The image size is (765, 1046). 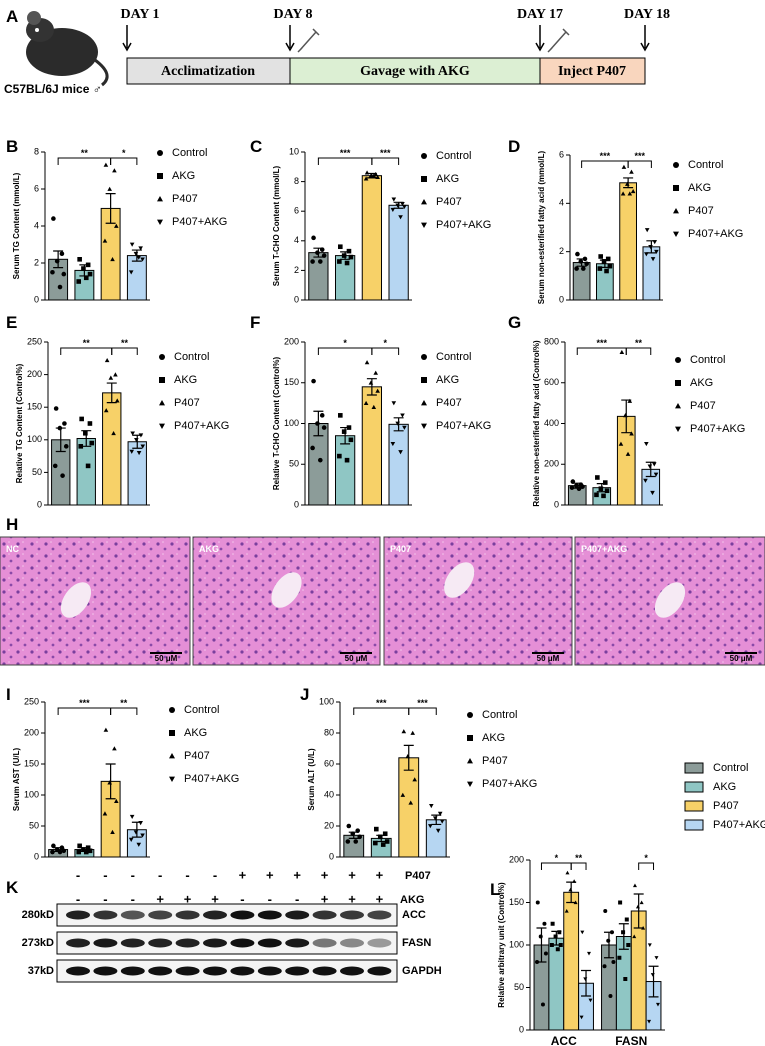 What do you see at coordinates (638, 351) in the screenshot?
I see `significance-bracket` at bounding box center [638, 351].